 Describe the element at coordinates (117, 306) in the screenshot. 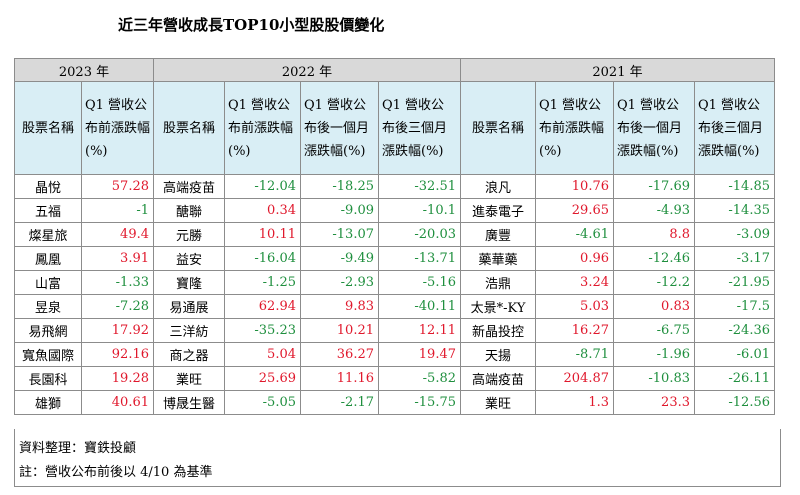

I see `change-value-cell: -7.28` at that location.